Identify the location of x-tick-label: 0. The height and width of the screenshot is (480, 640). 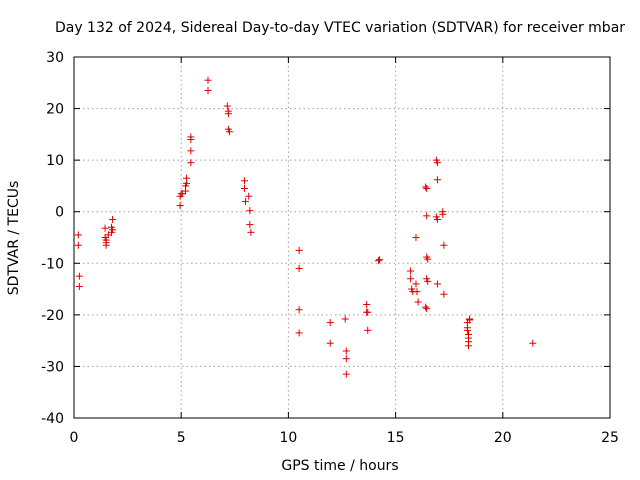
(74, 438).